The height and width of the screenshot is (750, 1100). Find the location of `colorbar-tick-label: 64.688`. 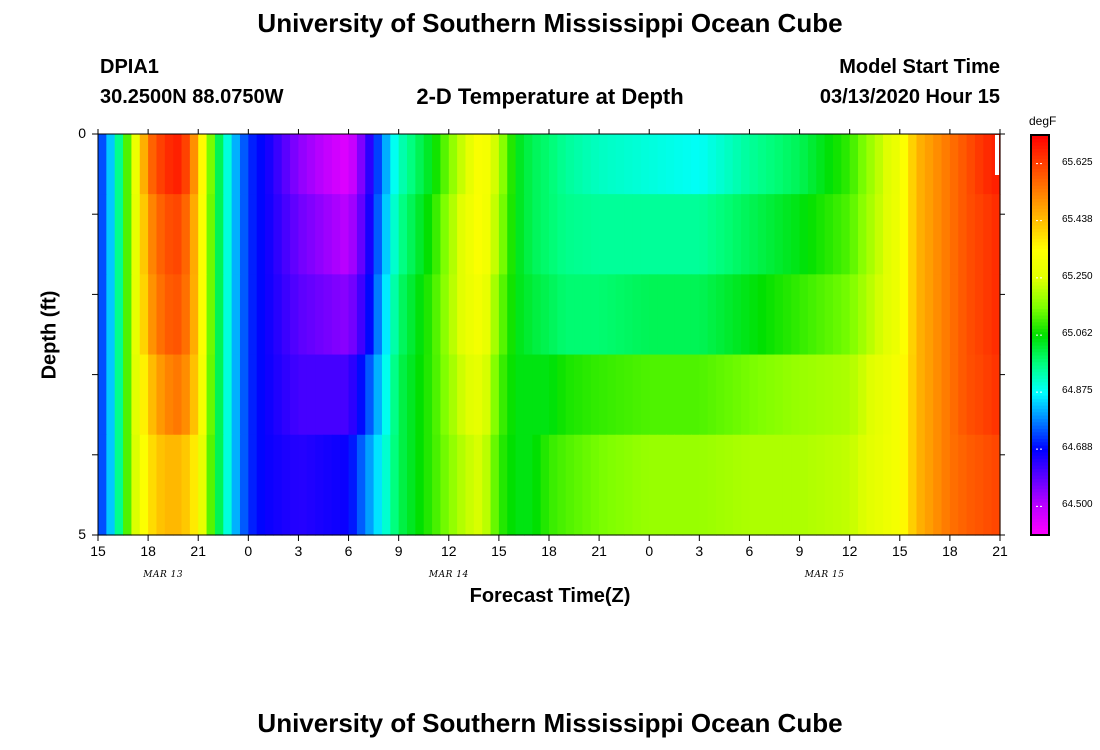

colorbar-tick-label: 64.688 is located at coordinates (1077, 448).